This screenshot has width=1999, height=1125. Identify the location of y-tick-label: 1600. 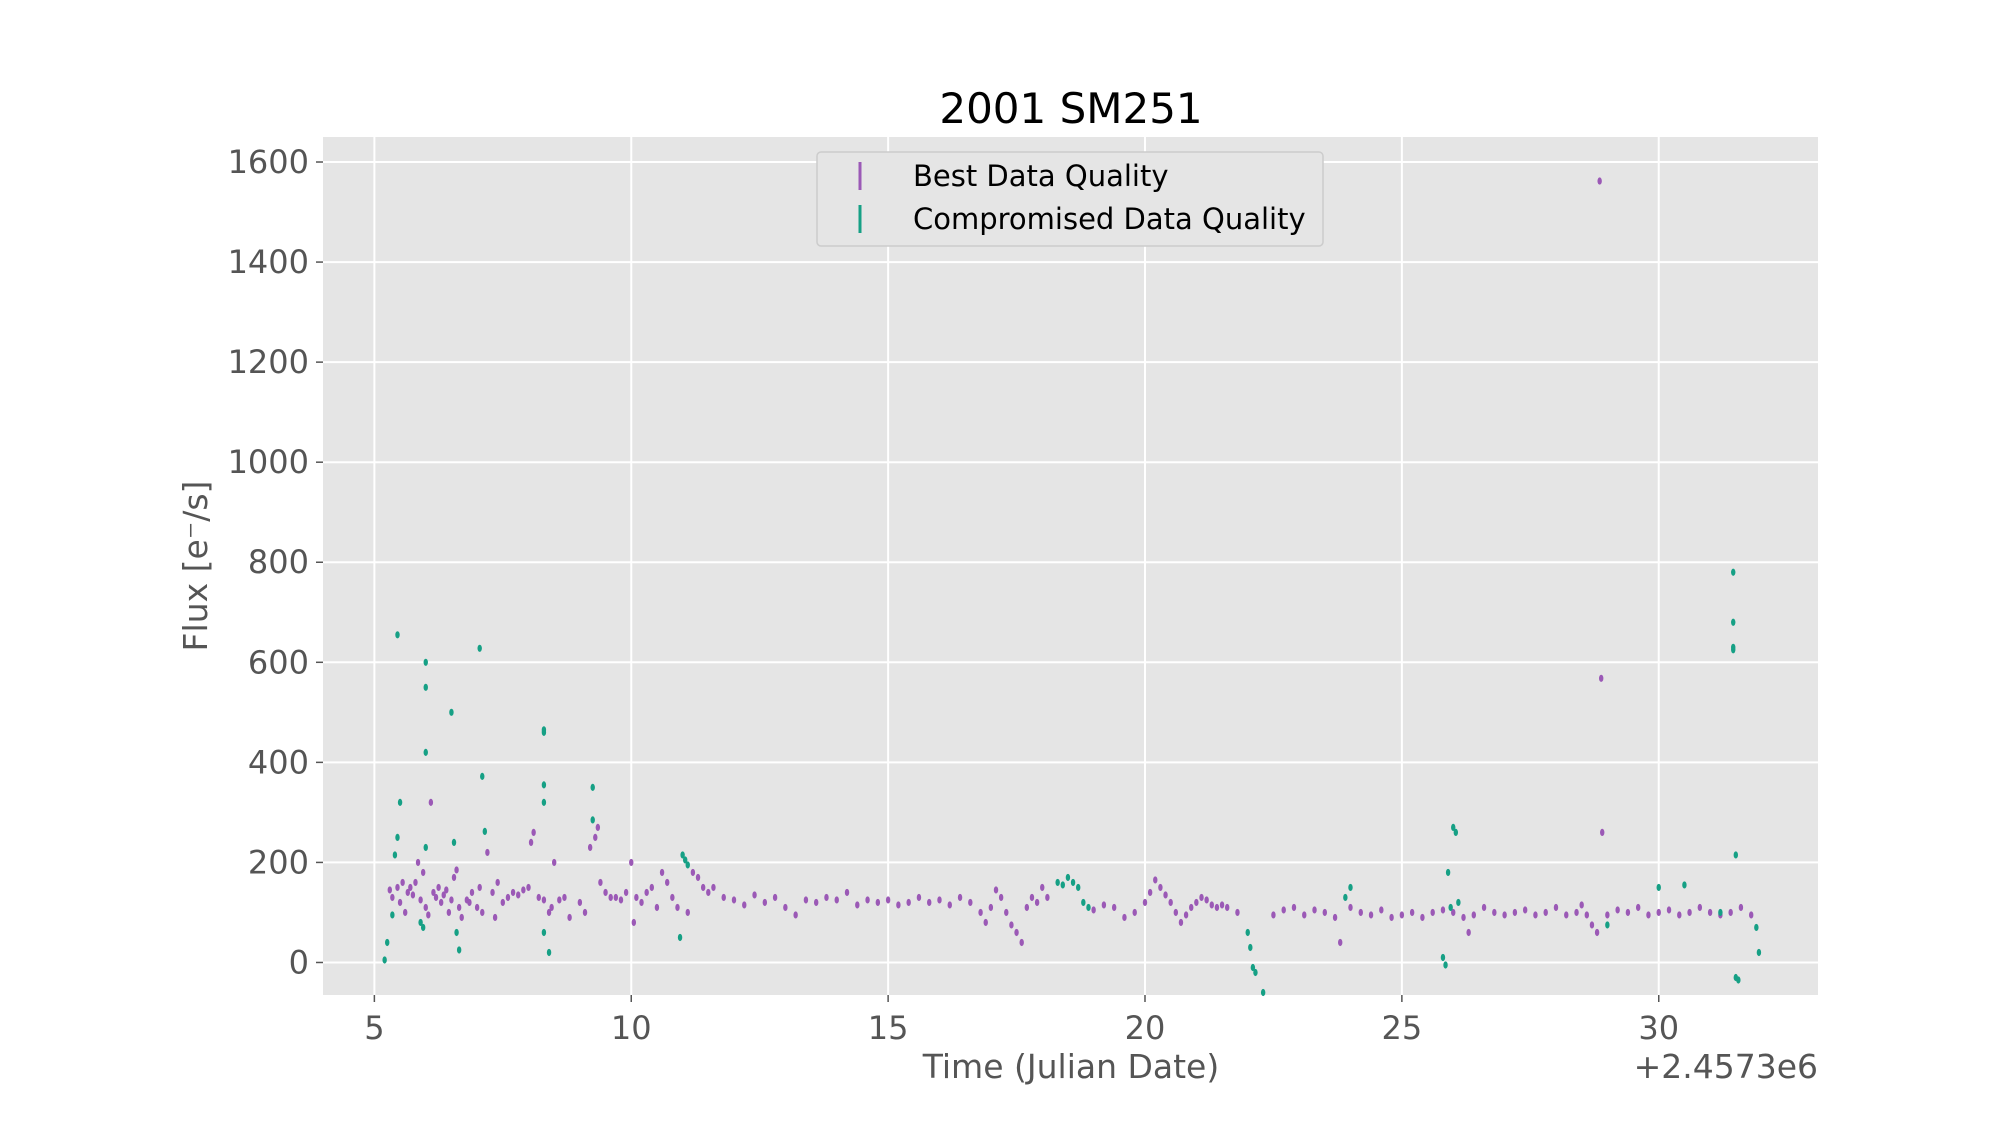
(268, 162).